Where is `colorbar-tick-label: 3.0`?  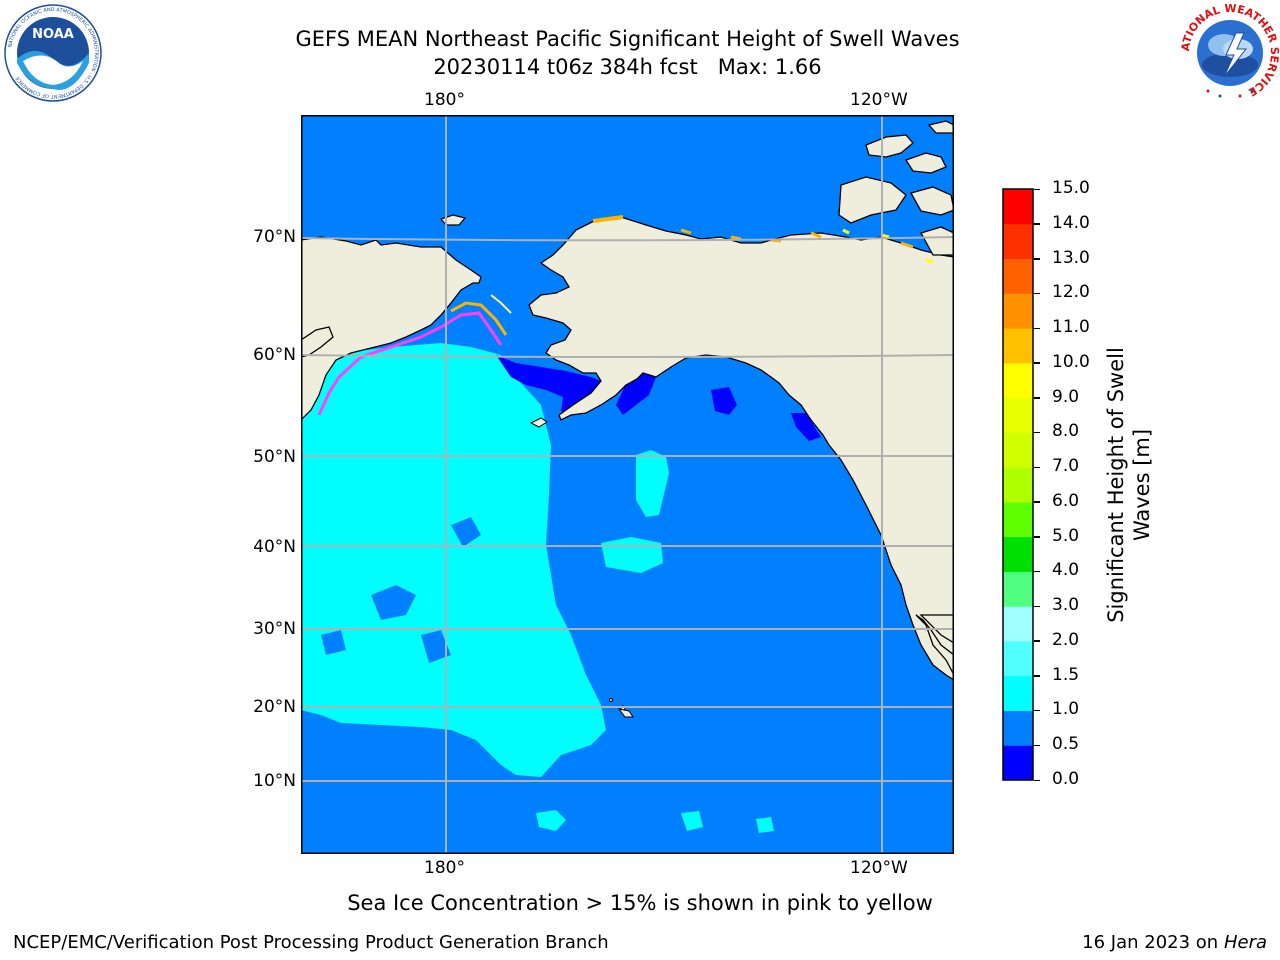
colorbar-tick-label: 3.0 is located at coordinates (1066, 605).